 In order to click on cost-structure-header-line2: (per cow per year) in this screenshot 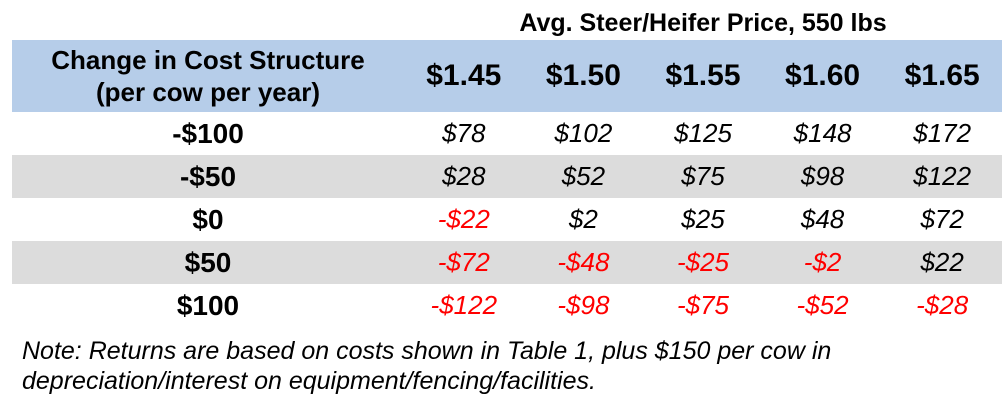, I will do `click(208, 92)`.